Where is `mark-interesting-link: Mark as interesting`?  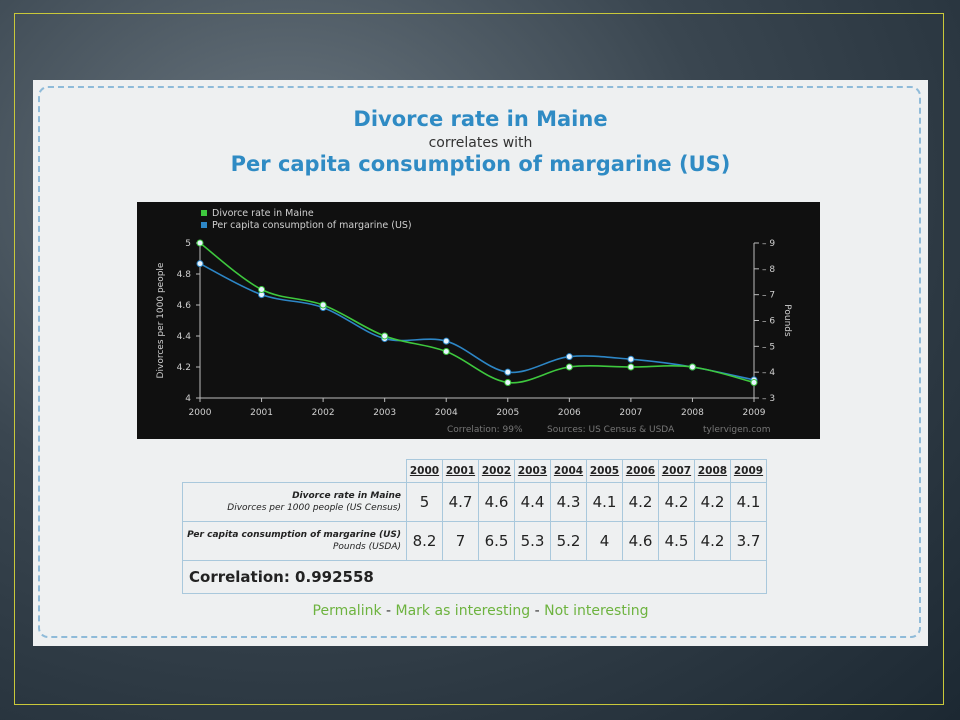
mark-interesting-link: Mark as interesting is located at coordinates (463, 611).